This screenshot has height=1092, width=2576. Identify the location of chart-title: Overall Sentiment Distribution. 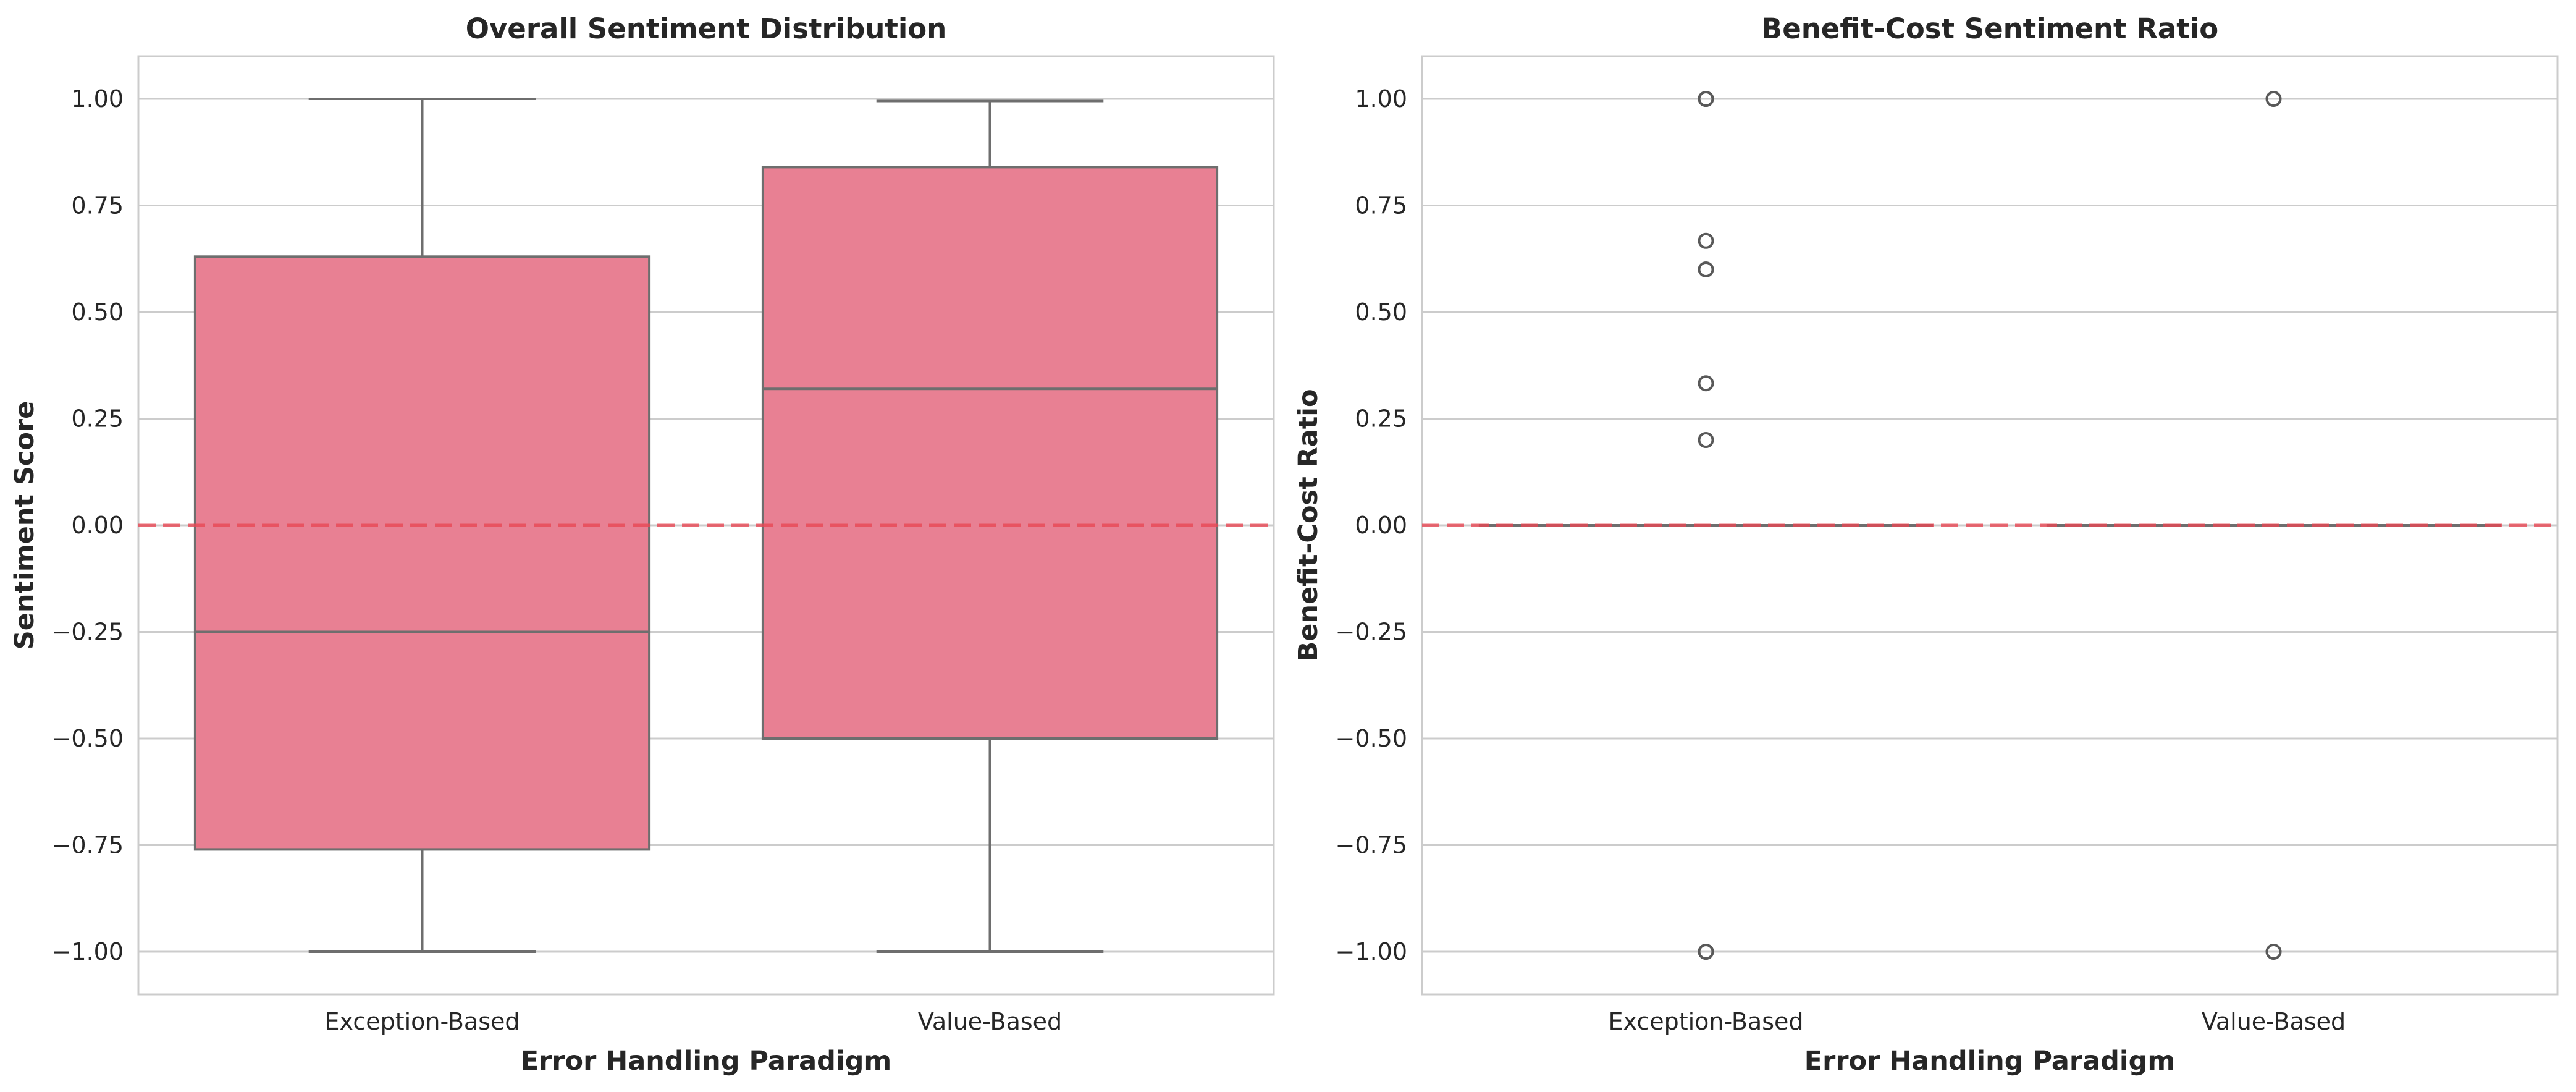
(706, 28).